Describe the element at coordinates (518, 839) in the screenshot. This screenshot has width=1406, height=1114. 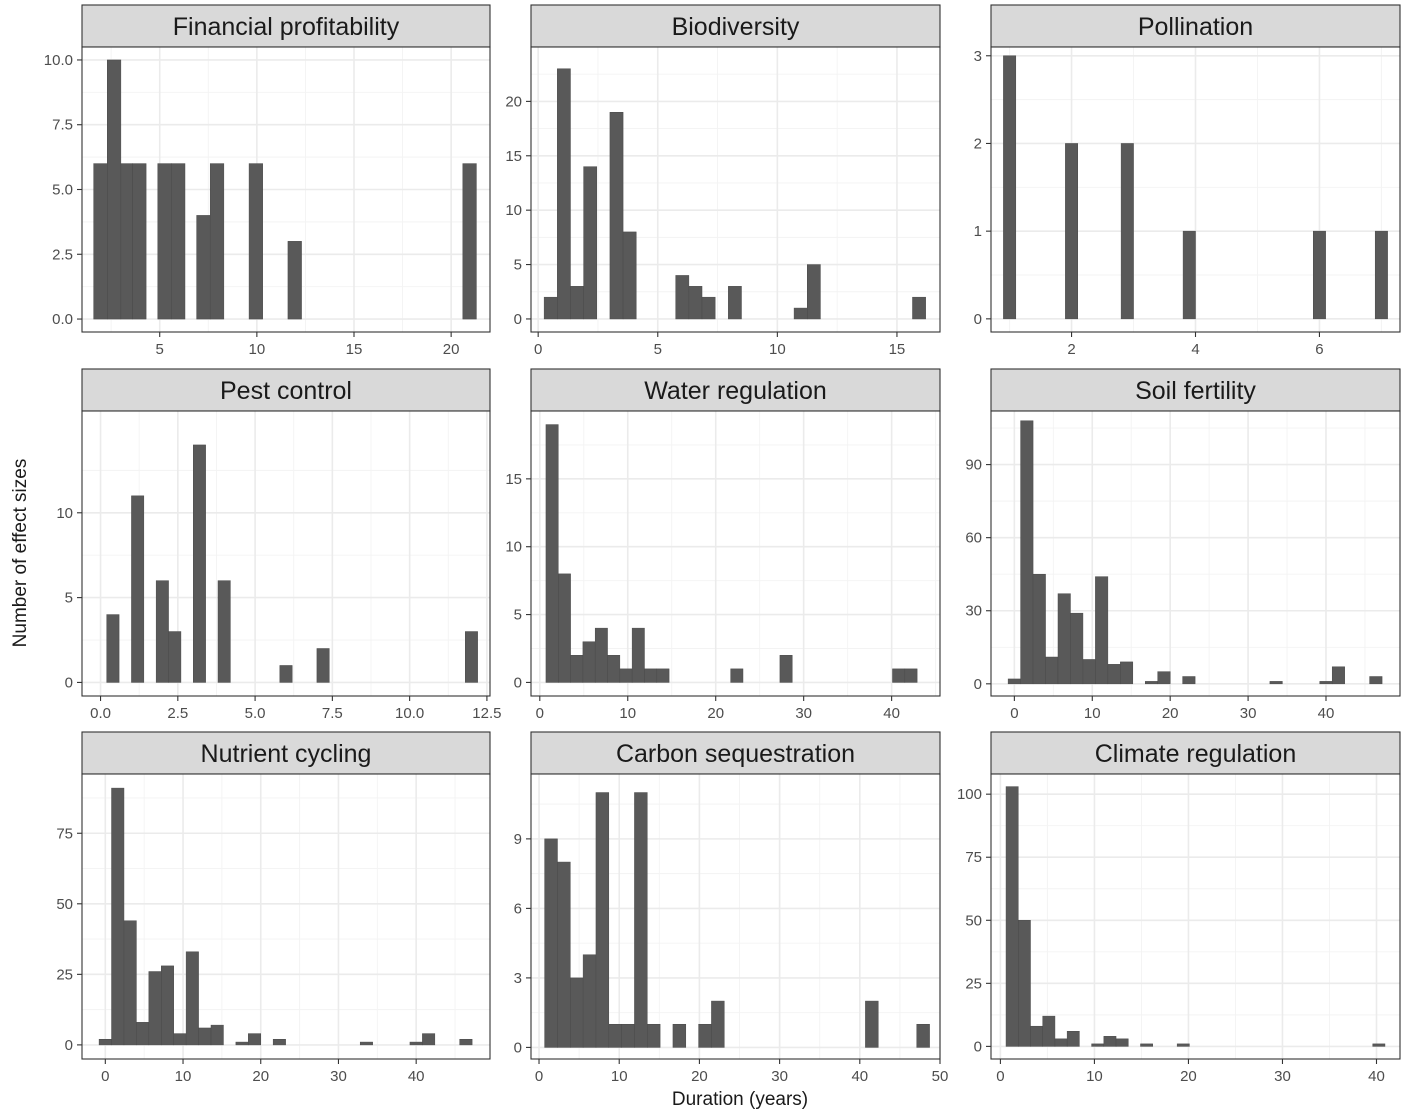
I see `y-tick-label: 9` at that location.